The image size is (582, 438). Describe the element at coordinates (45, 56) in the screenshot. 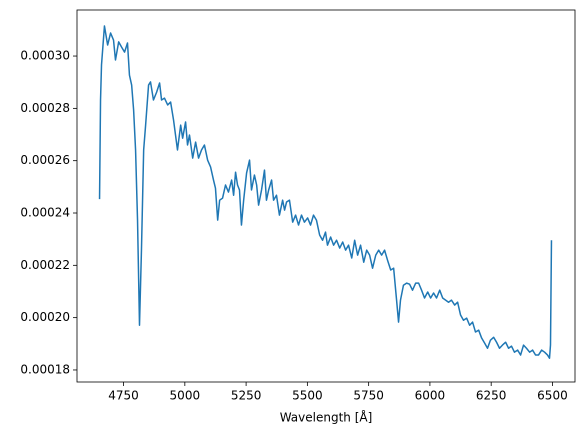

I see `y-tick-label: 0.00030` at that location.